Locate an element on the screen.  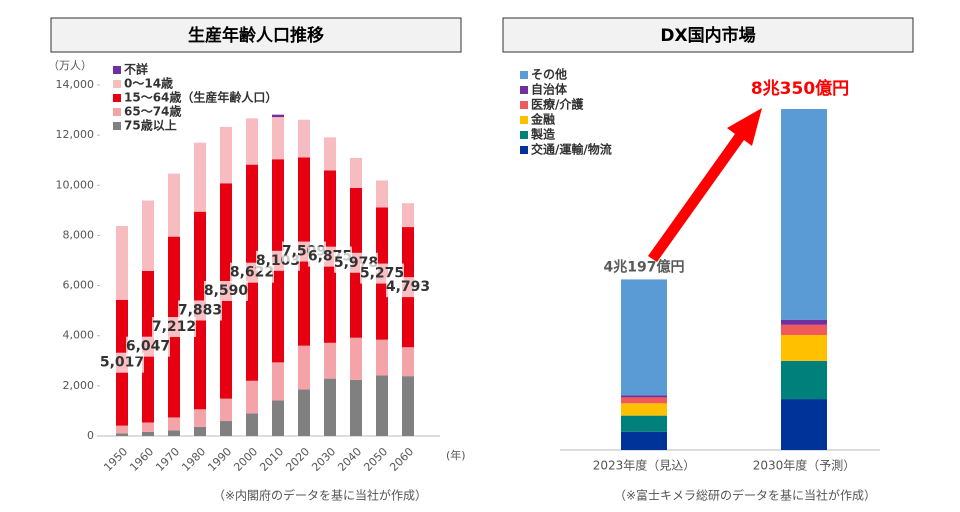
note: （※富士キメラ総研のデータを基に当社が作成） is located at coordinates (745, 495).